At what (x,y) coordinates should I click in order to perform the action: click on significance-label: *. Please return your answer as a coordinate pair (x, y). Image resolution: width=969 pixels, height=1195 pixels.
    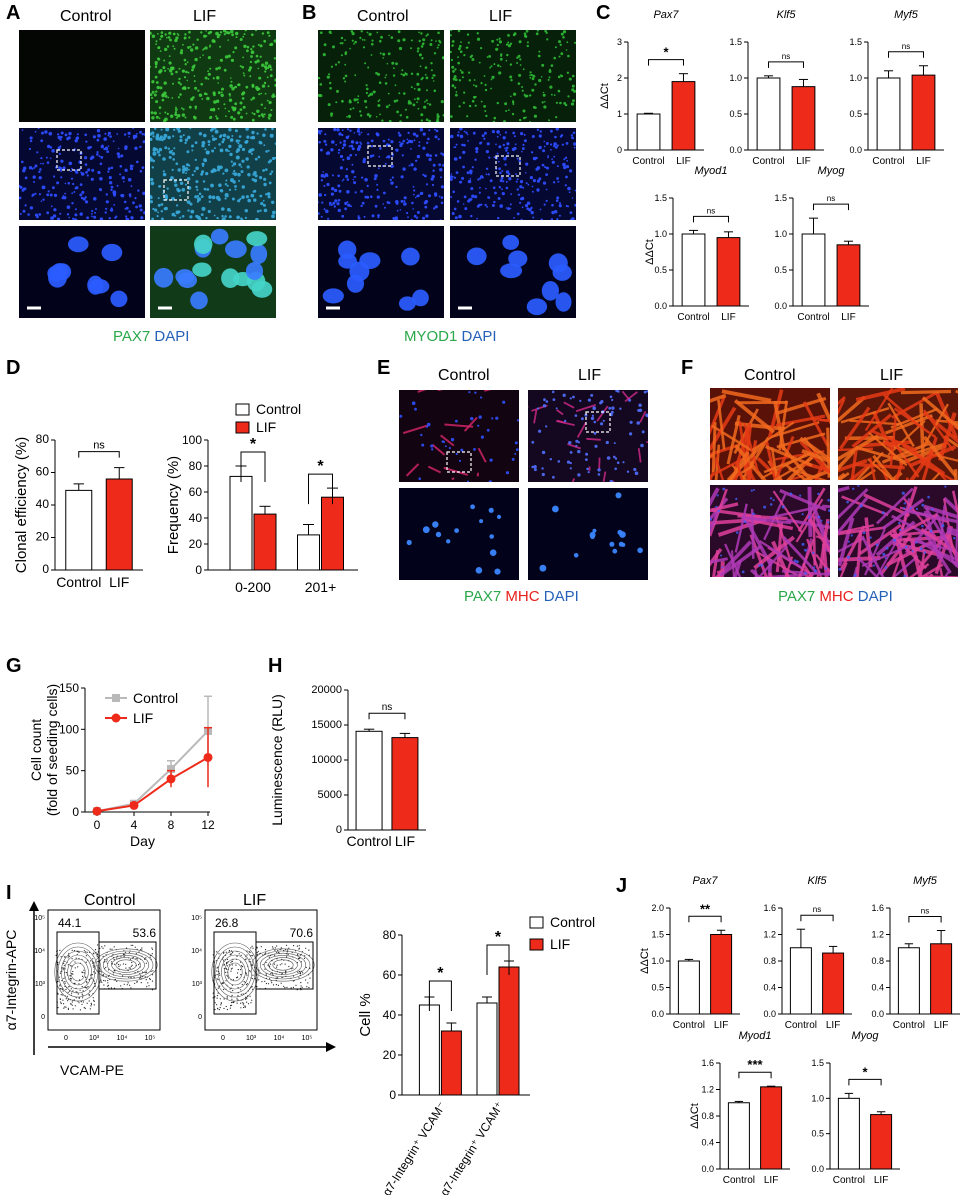
    Looking at the image, I should click on (253, 444).